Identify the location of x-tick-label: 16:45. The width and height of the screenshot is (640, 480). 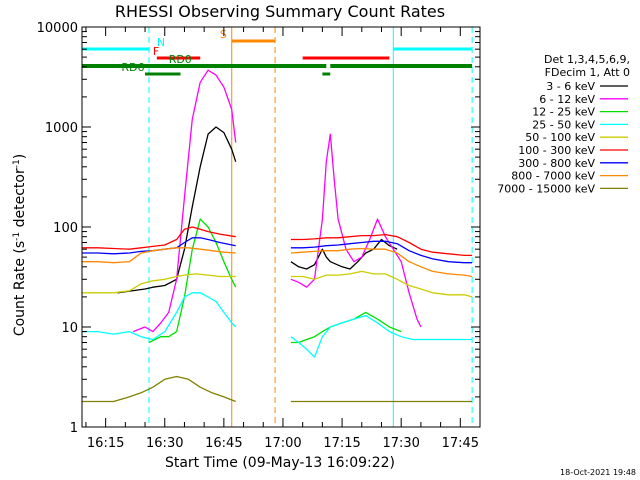
(223, 443).